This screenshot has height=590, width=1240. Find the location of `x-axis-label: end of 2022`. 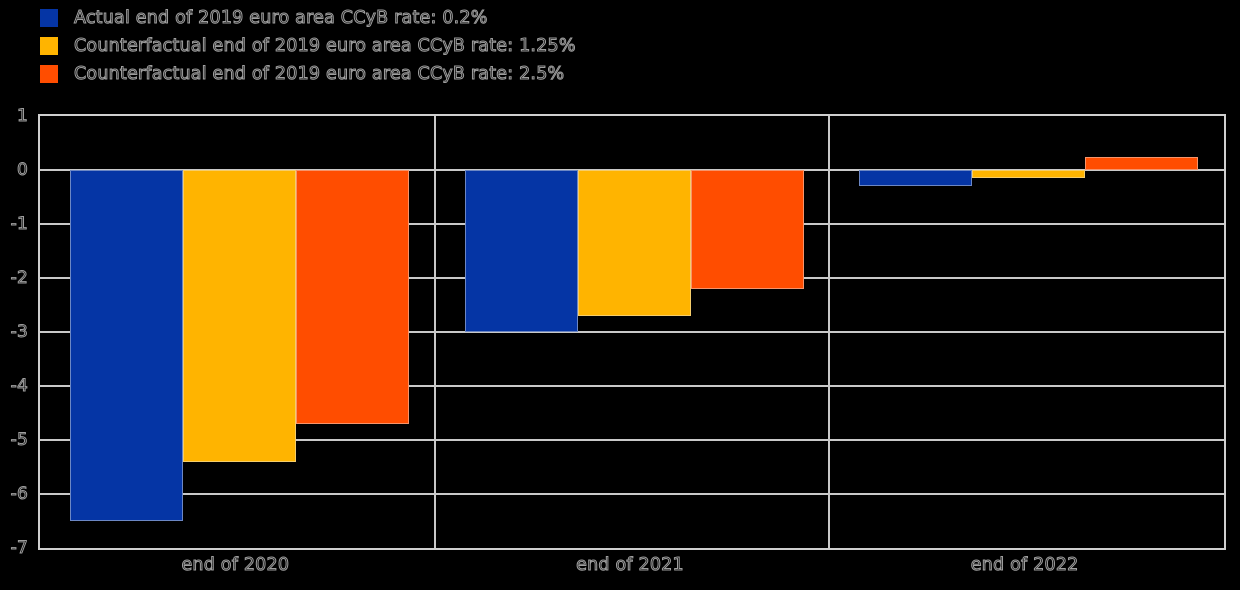

x-axis-label: end of 2022 is located at coordinates (1024, 565).